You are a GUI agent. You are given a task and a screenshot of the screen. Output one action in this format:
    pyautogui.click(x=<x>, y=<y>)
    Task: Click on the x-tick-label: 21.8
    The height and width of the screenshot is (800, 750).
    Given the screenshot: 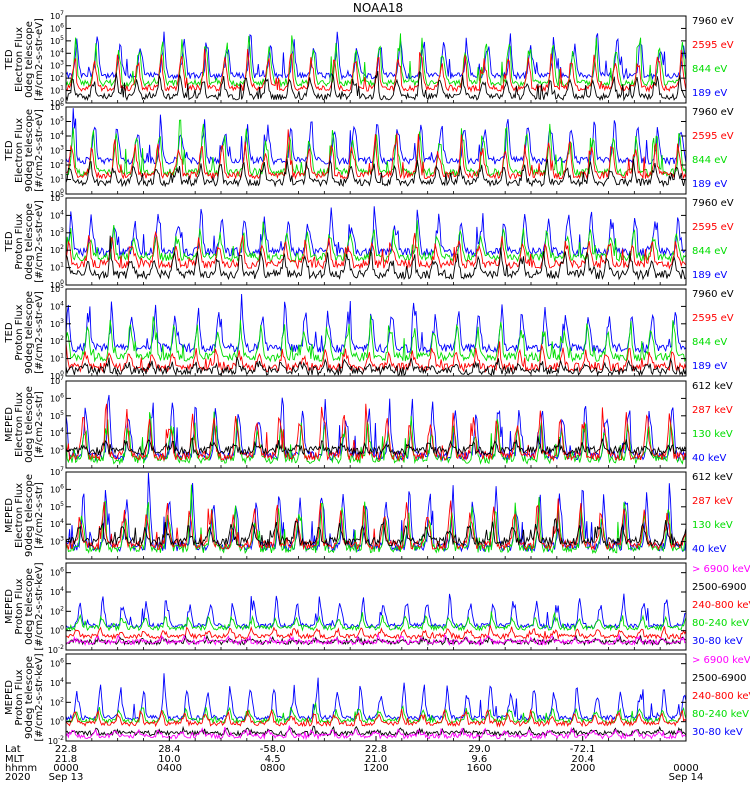 What is the action you would take?
    pyautogui.click(x=66, y=759)
    